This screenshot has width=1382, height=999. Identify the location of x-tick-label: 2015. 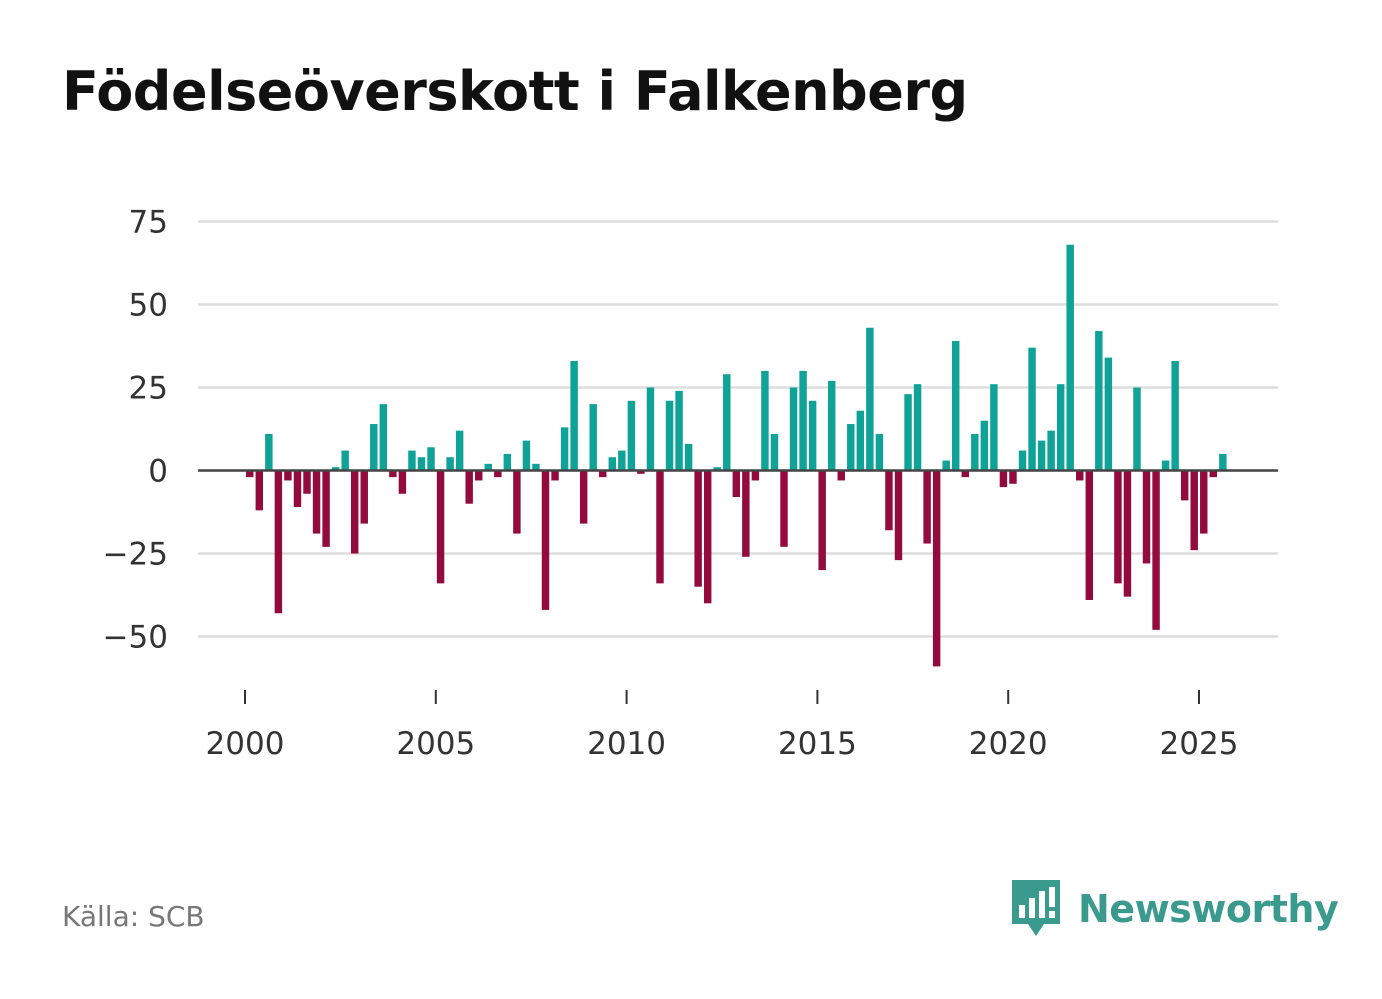
(817, 744).